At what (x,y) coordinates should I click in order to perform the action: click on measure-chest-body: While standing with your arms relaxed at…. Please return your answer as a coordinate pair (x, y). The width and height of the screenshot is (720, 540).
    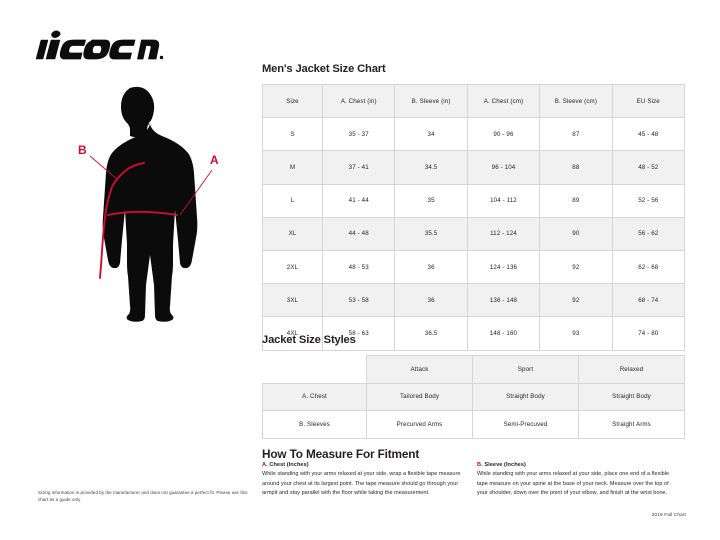
    Looking at the image, I should click on (361, 484).